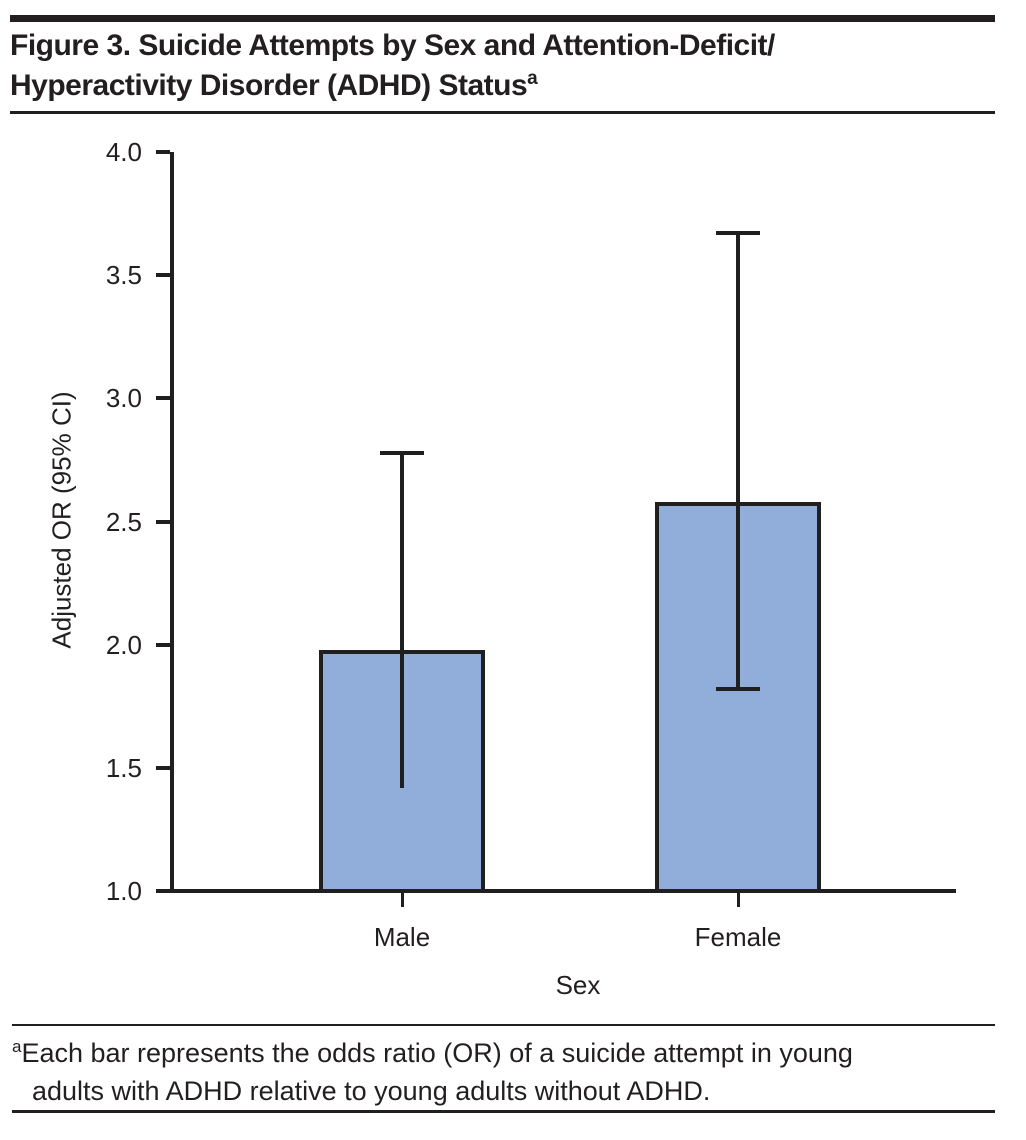 Image resolution: width=1026 pixels, height=1140 pixels. Describe the element at coordinates (738, 689) in the screenshot. I see `error-bar-lower-cap-female` at that location.